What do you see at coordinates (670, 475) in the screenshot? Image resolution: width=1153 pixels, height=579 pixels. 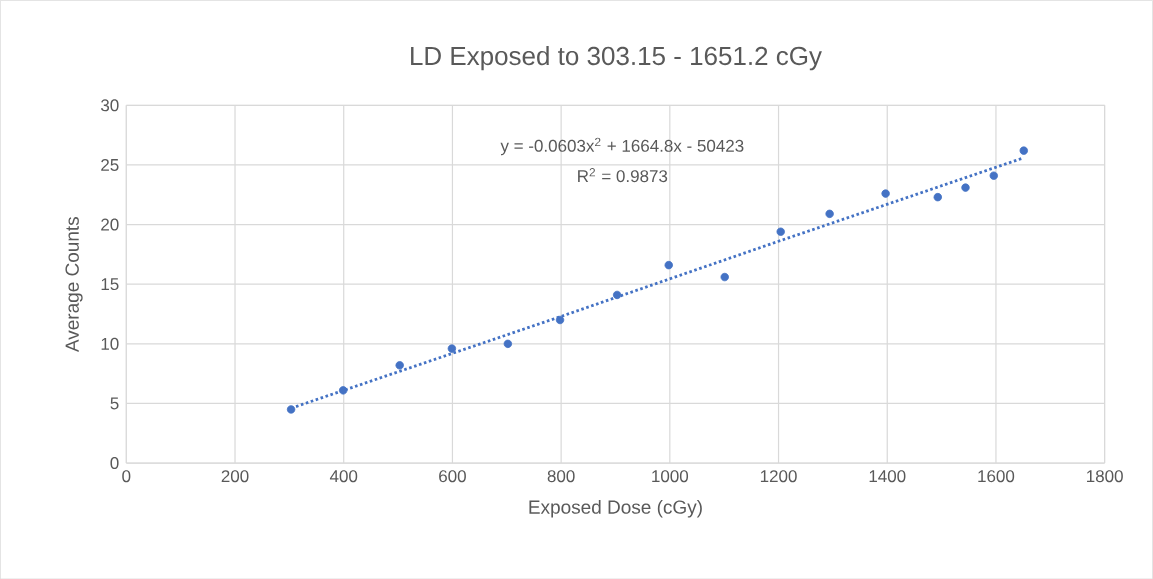 I see `x-tick-label: 1000` at bounding box center [670, 475].